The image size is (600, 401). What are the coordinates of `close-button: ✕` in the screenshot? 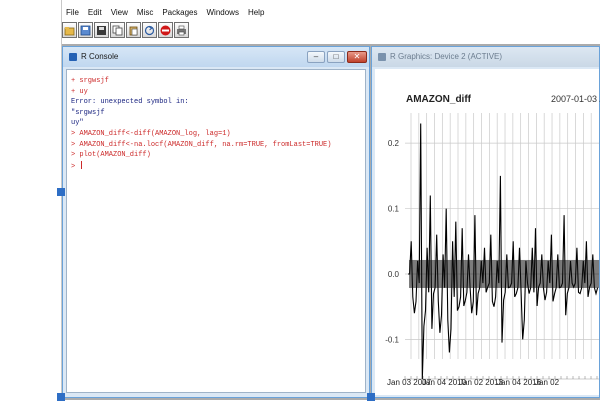 It's located at (357, 57).